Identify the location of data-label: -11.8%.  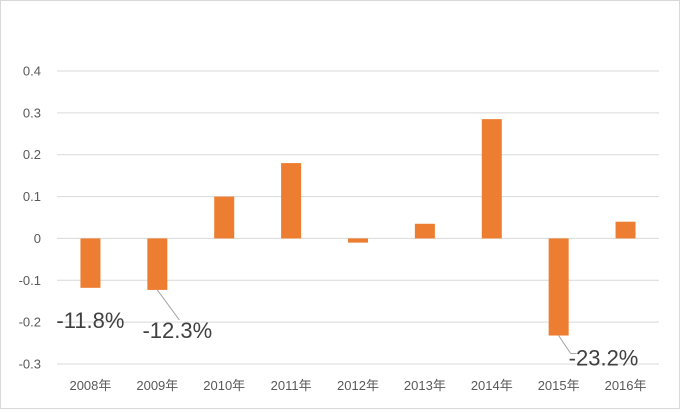
(90, 320).